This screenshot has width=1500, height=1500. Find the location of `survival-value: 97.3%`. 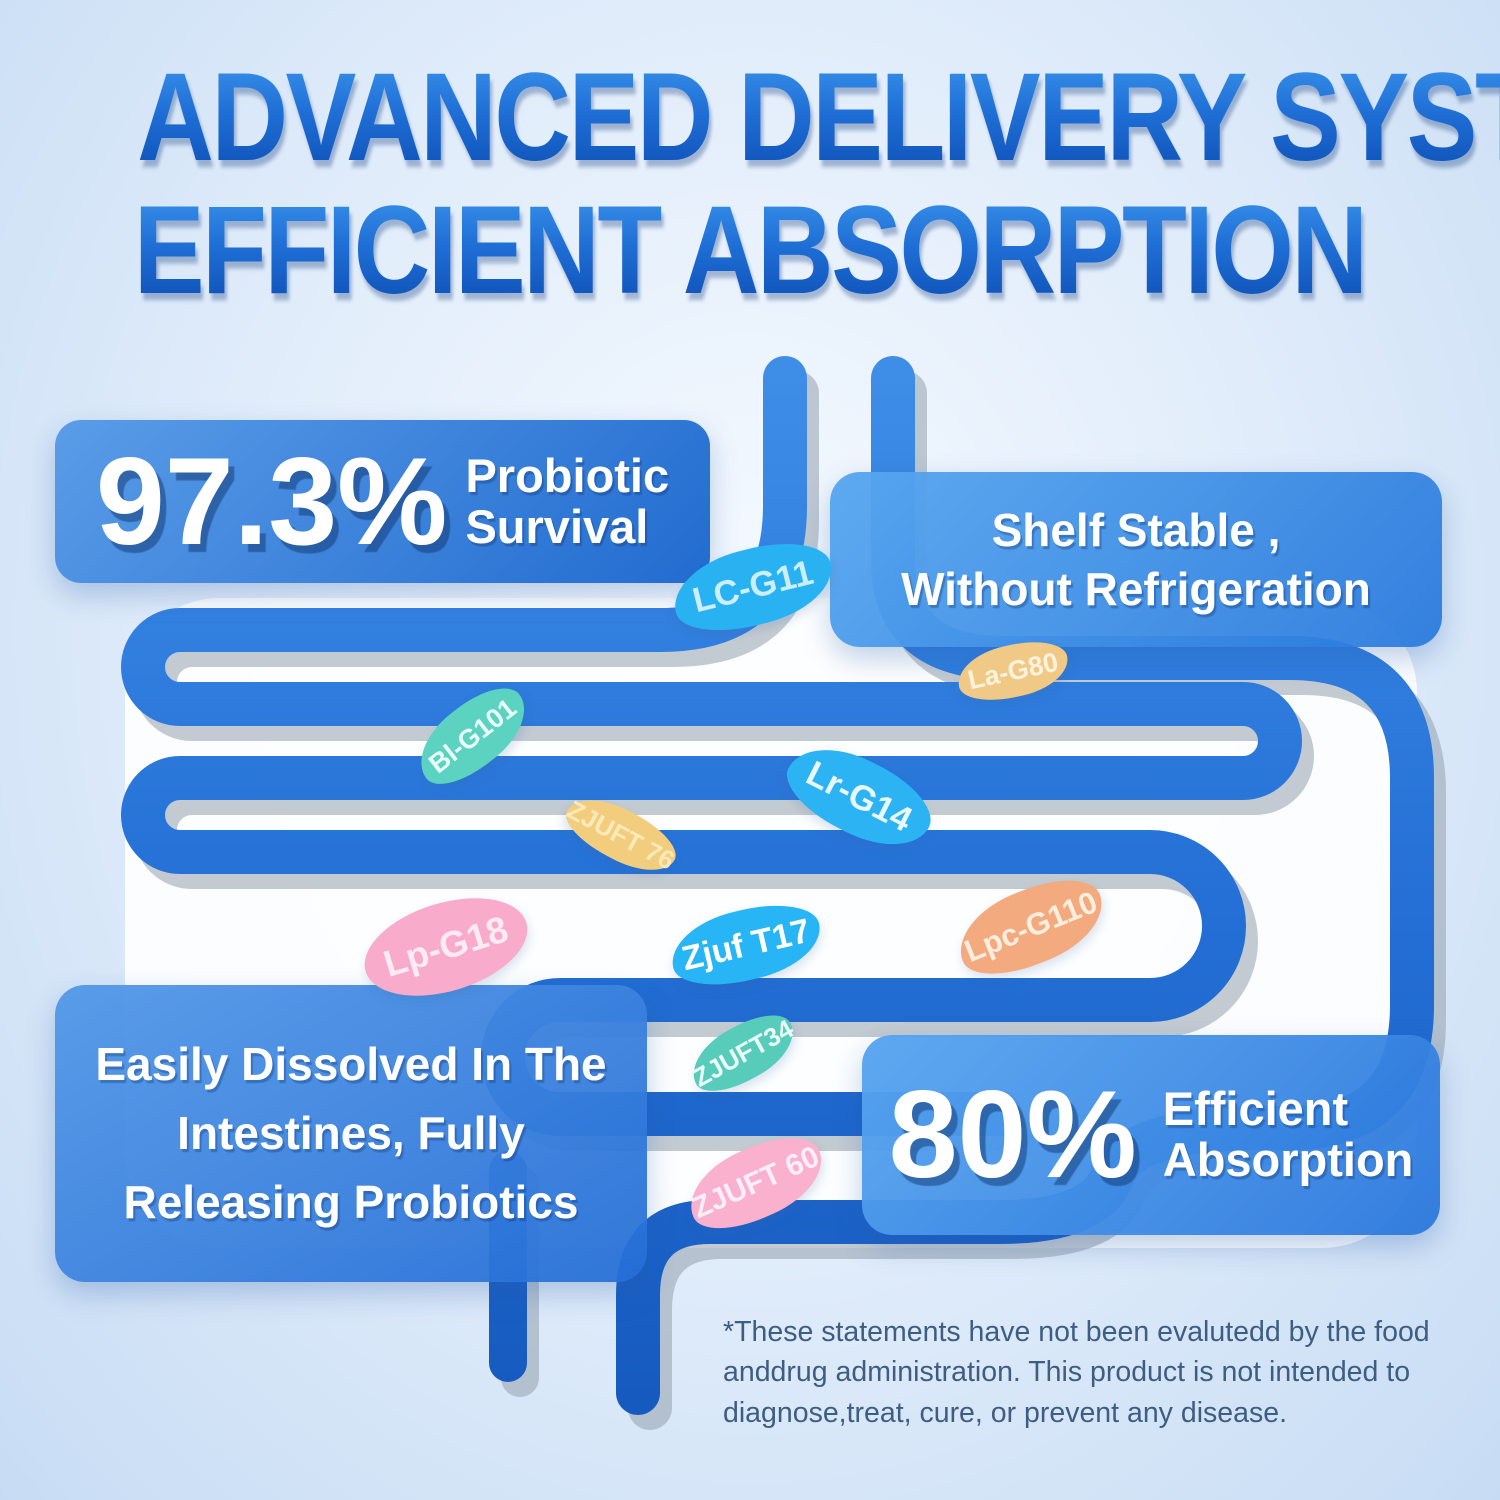

survival-value: 97.3% is located at coordinates (271, 501).